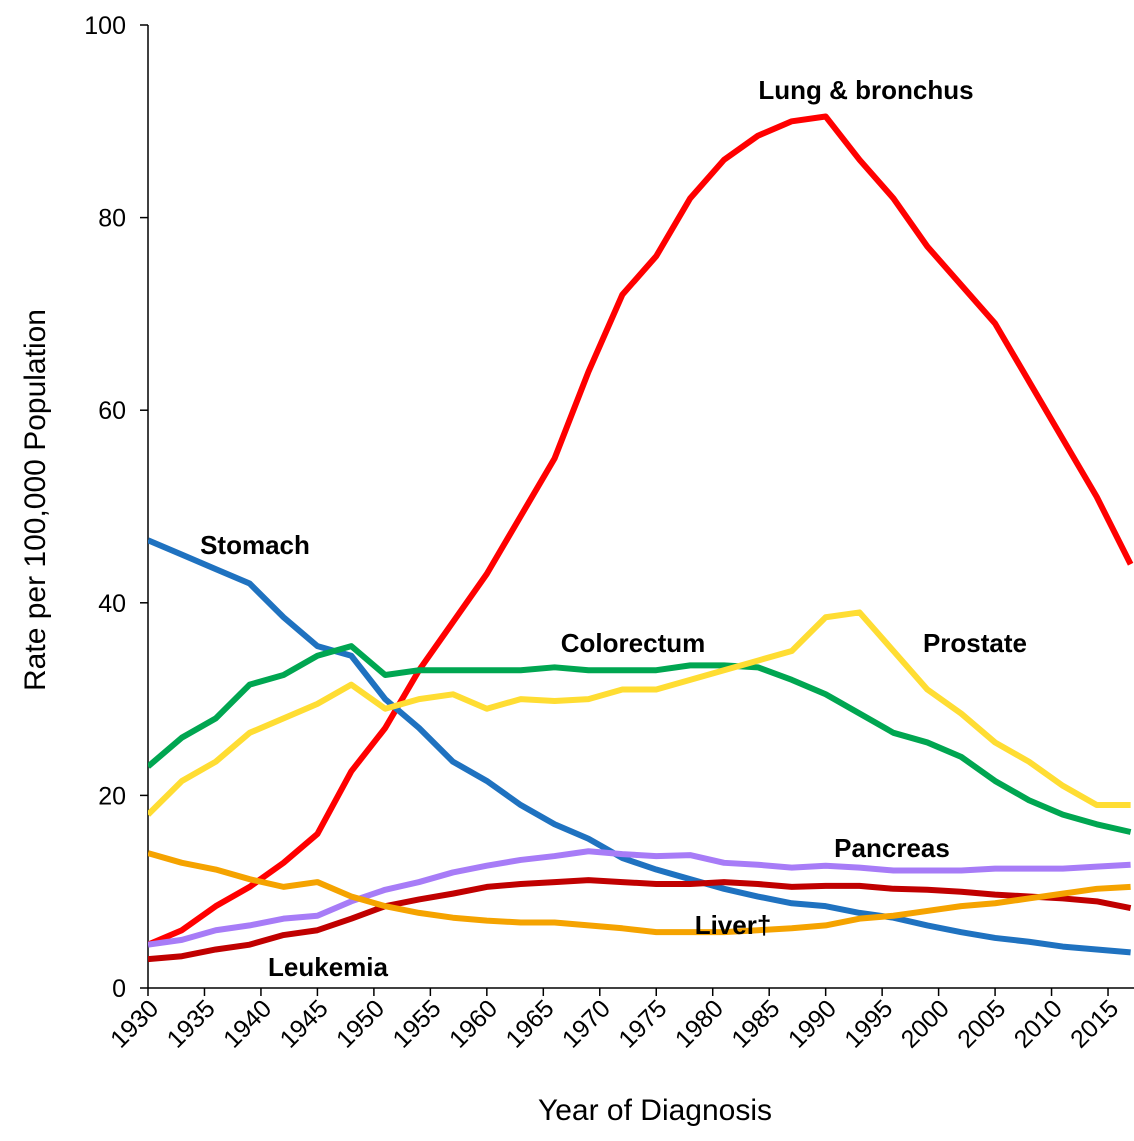 The width and height of the screenshot is (1134, 1141). What do you see at coordinates (473, 1023) in the screenshot?
I see `x-tick-label: 1960` at bounding box center [473, 1023].